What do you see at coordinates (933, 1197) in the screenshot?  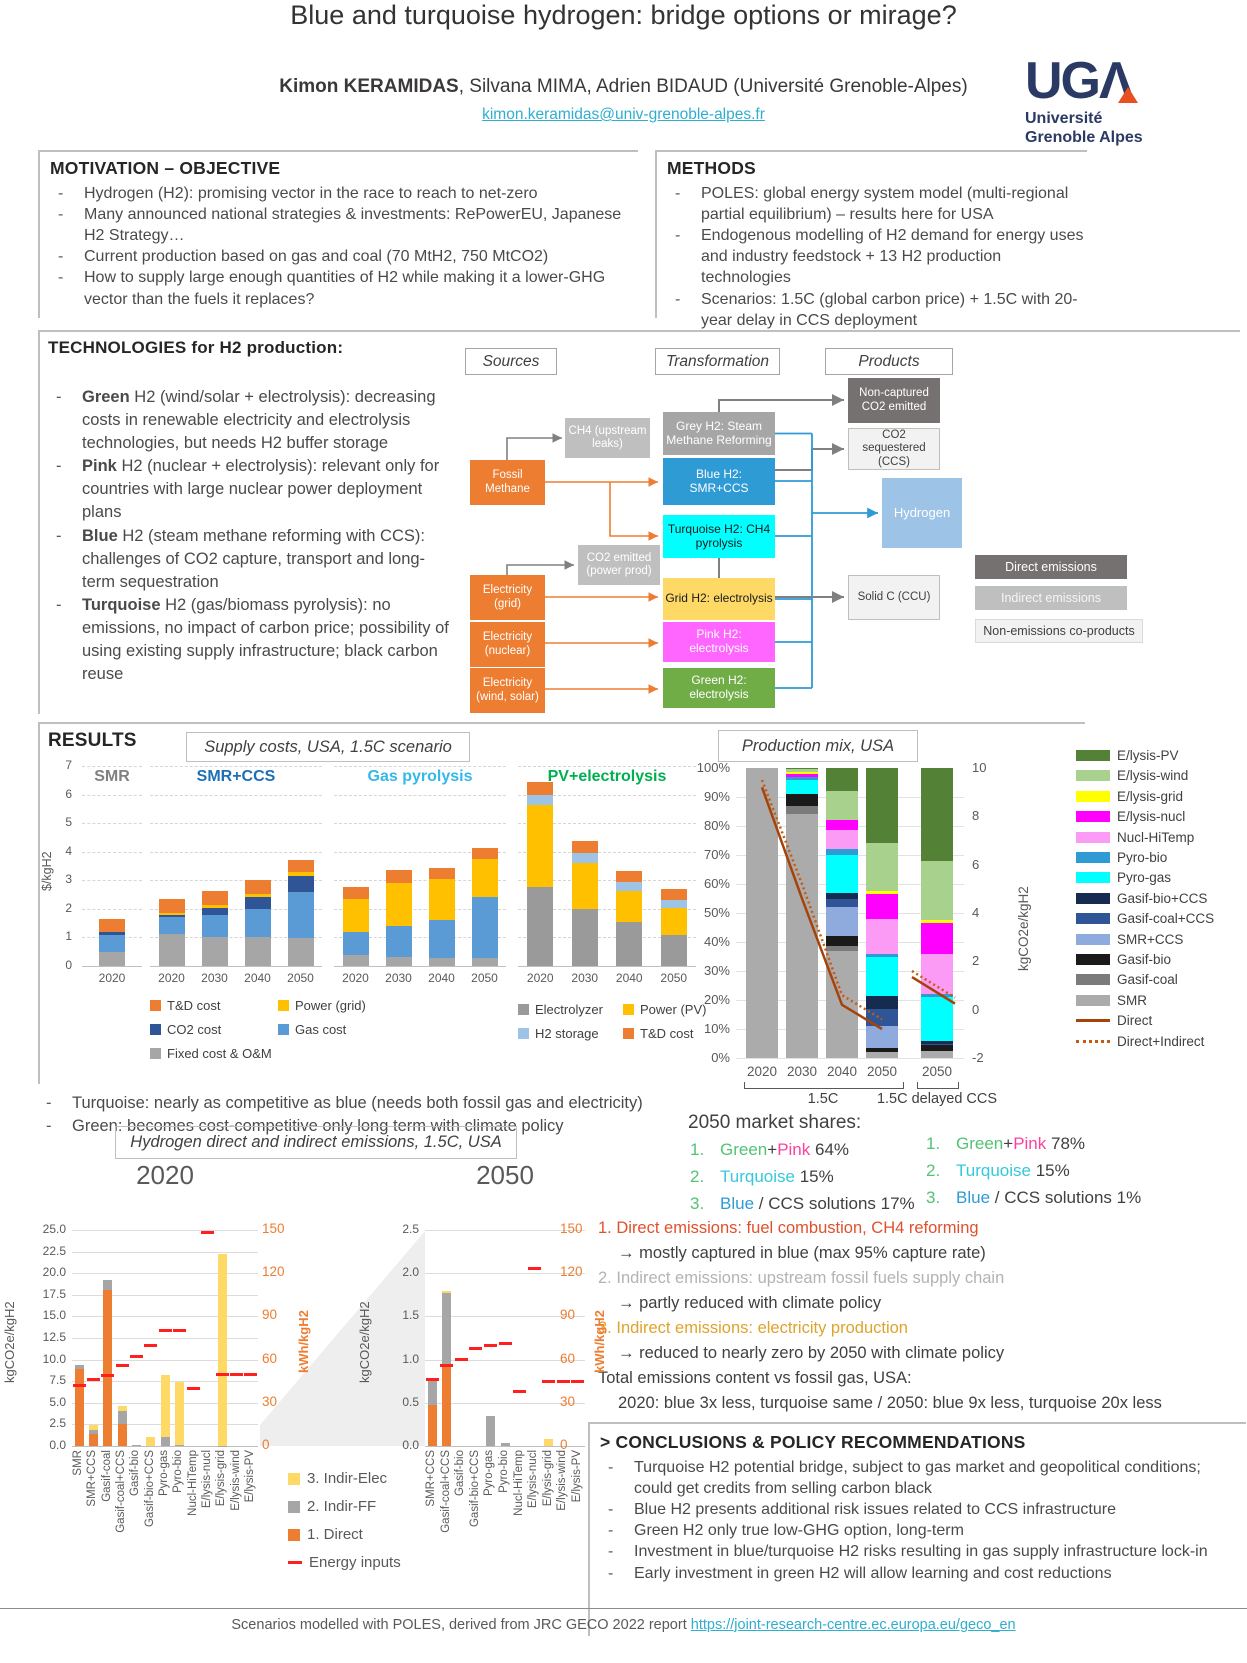 I see `item-number: 3.` at bounding box center [933, 1197].